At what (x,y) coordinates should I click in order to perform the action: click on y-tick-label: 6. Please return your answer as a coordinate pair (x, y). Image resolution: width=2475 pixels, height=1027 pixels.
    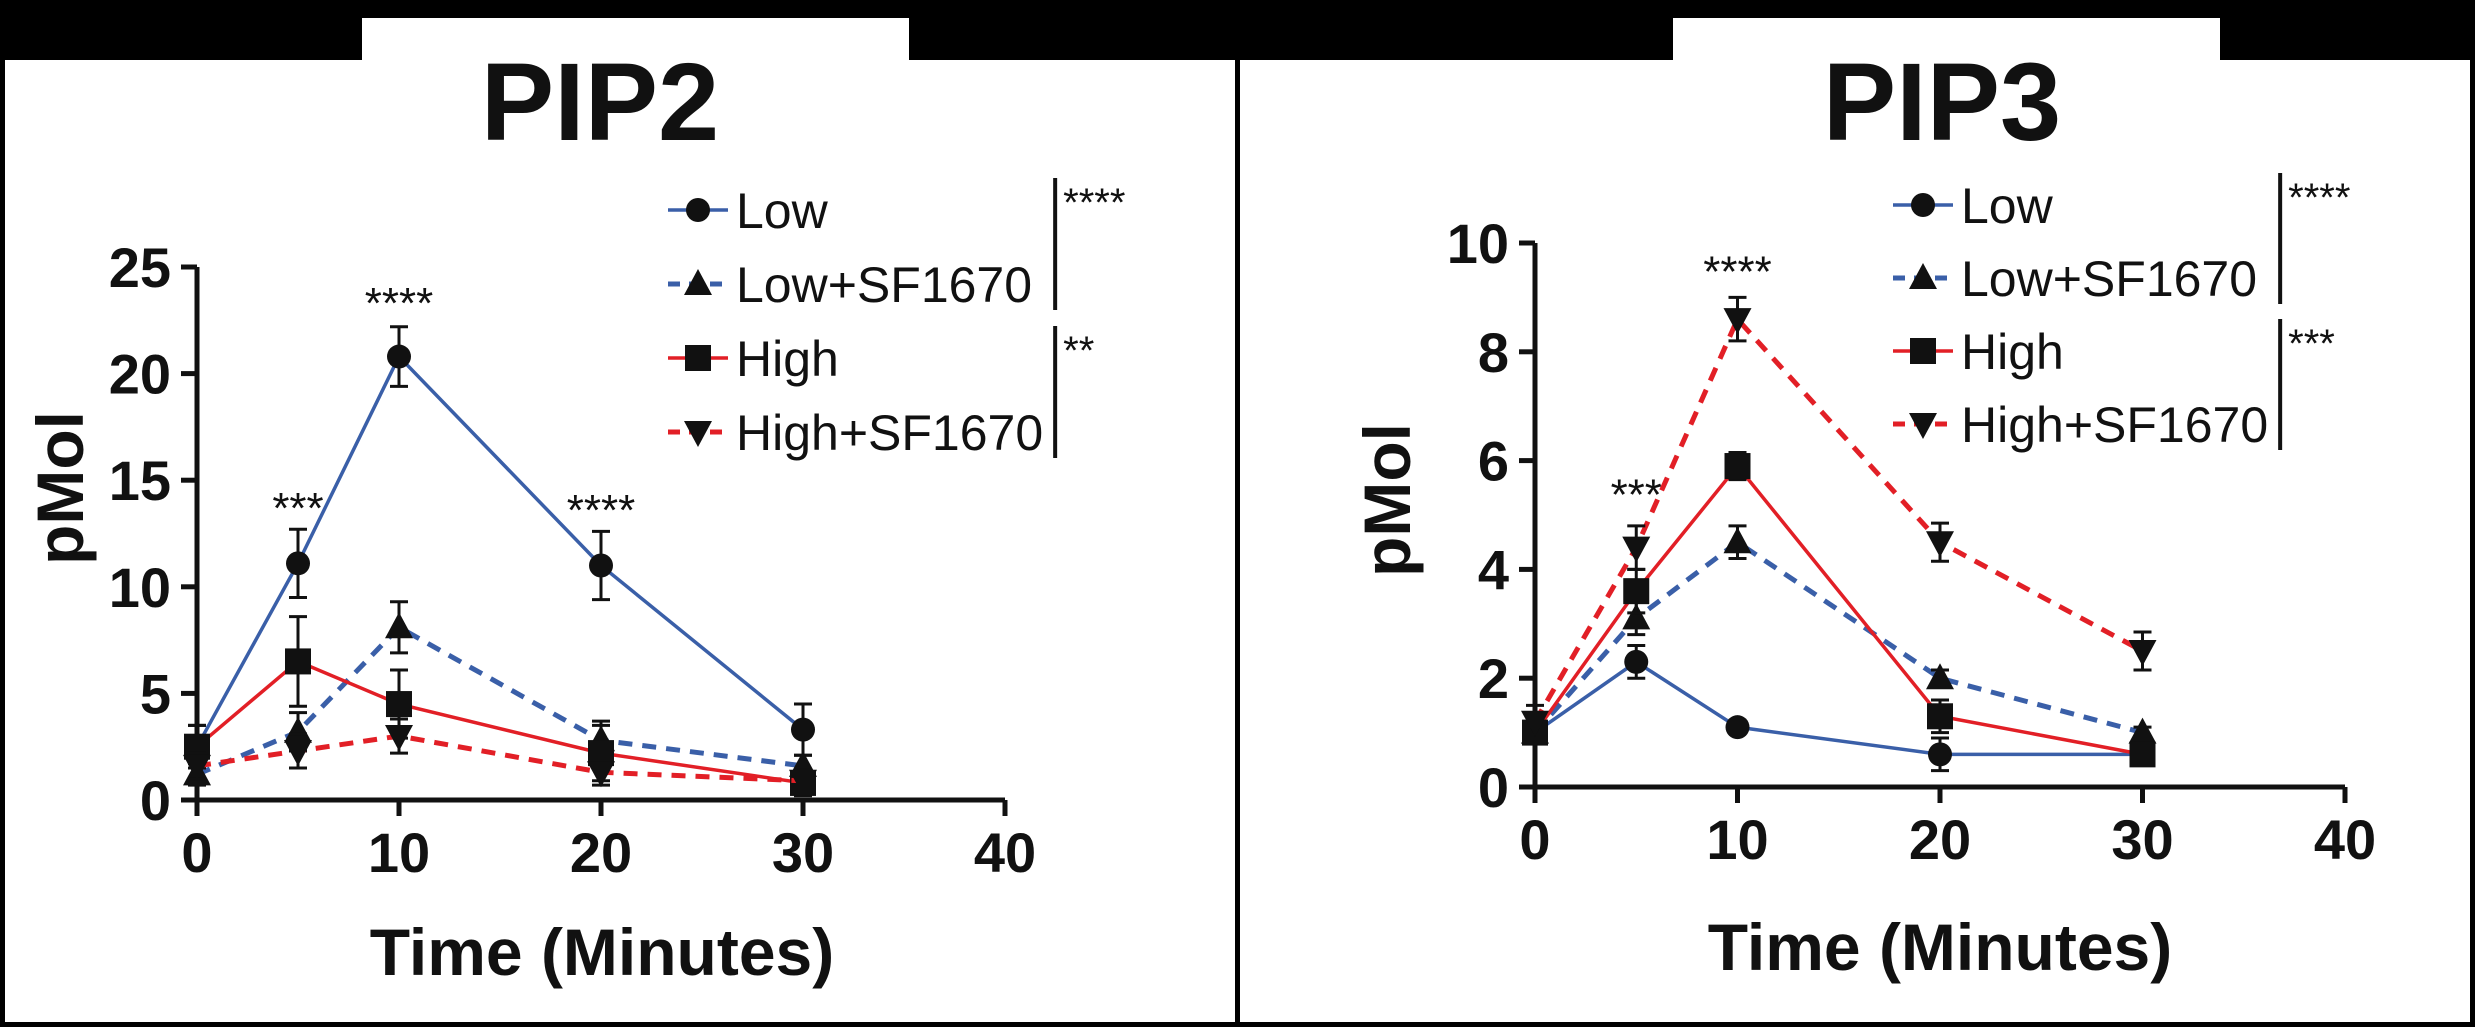
    Looking at the image, I should click on (1493, 461).